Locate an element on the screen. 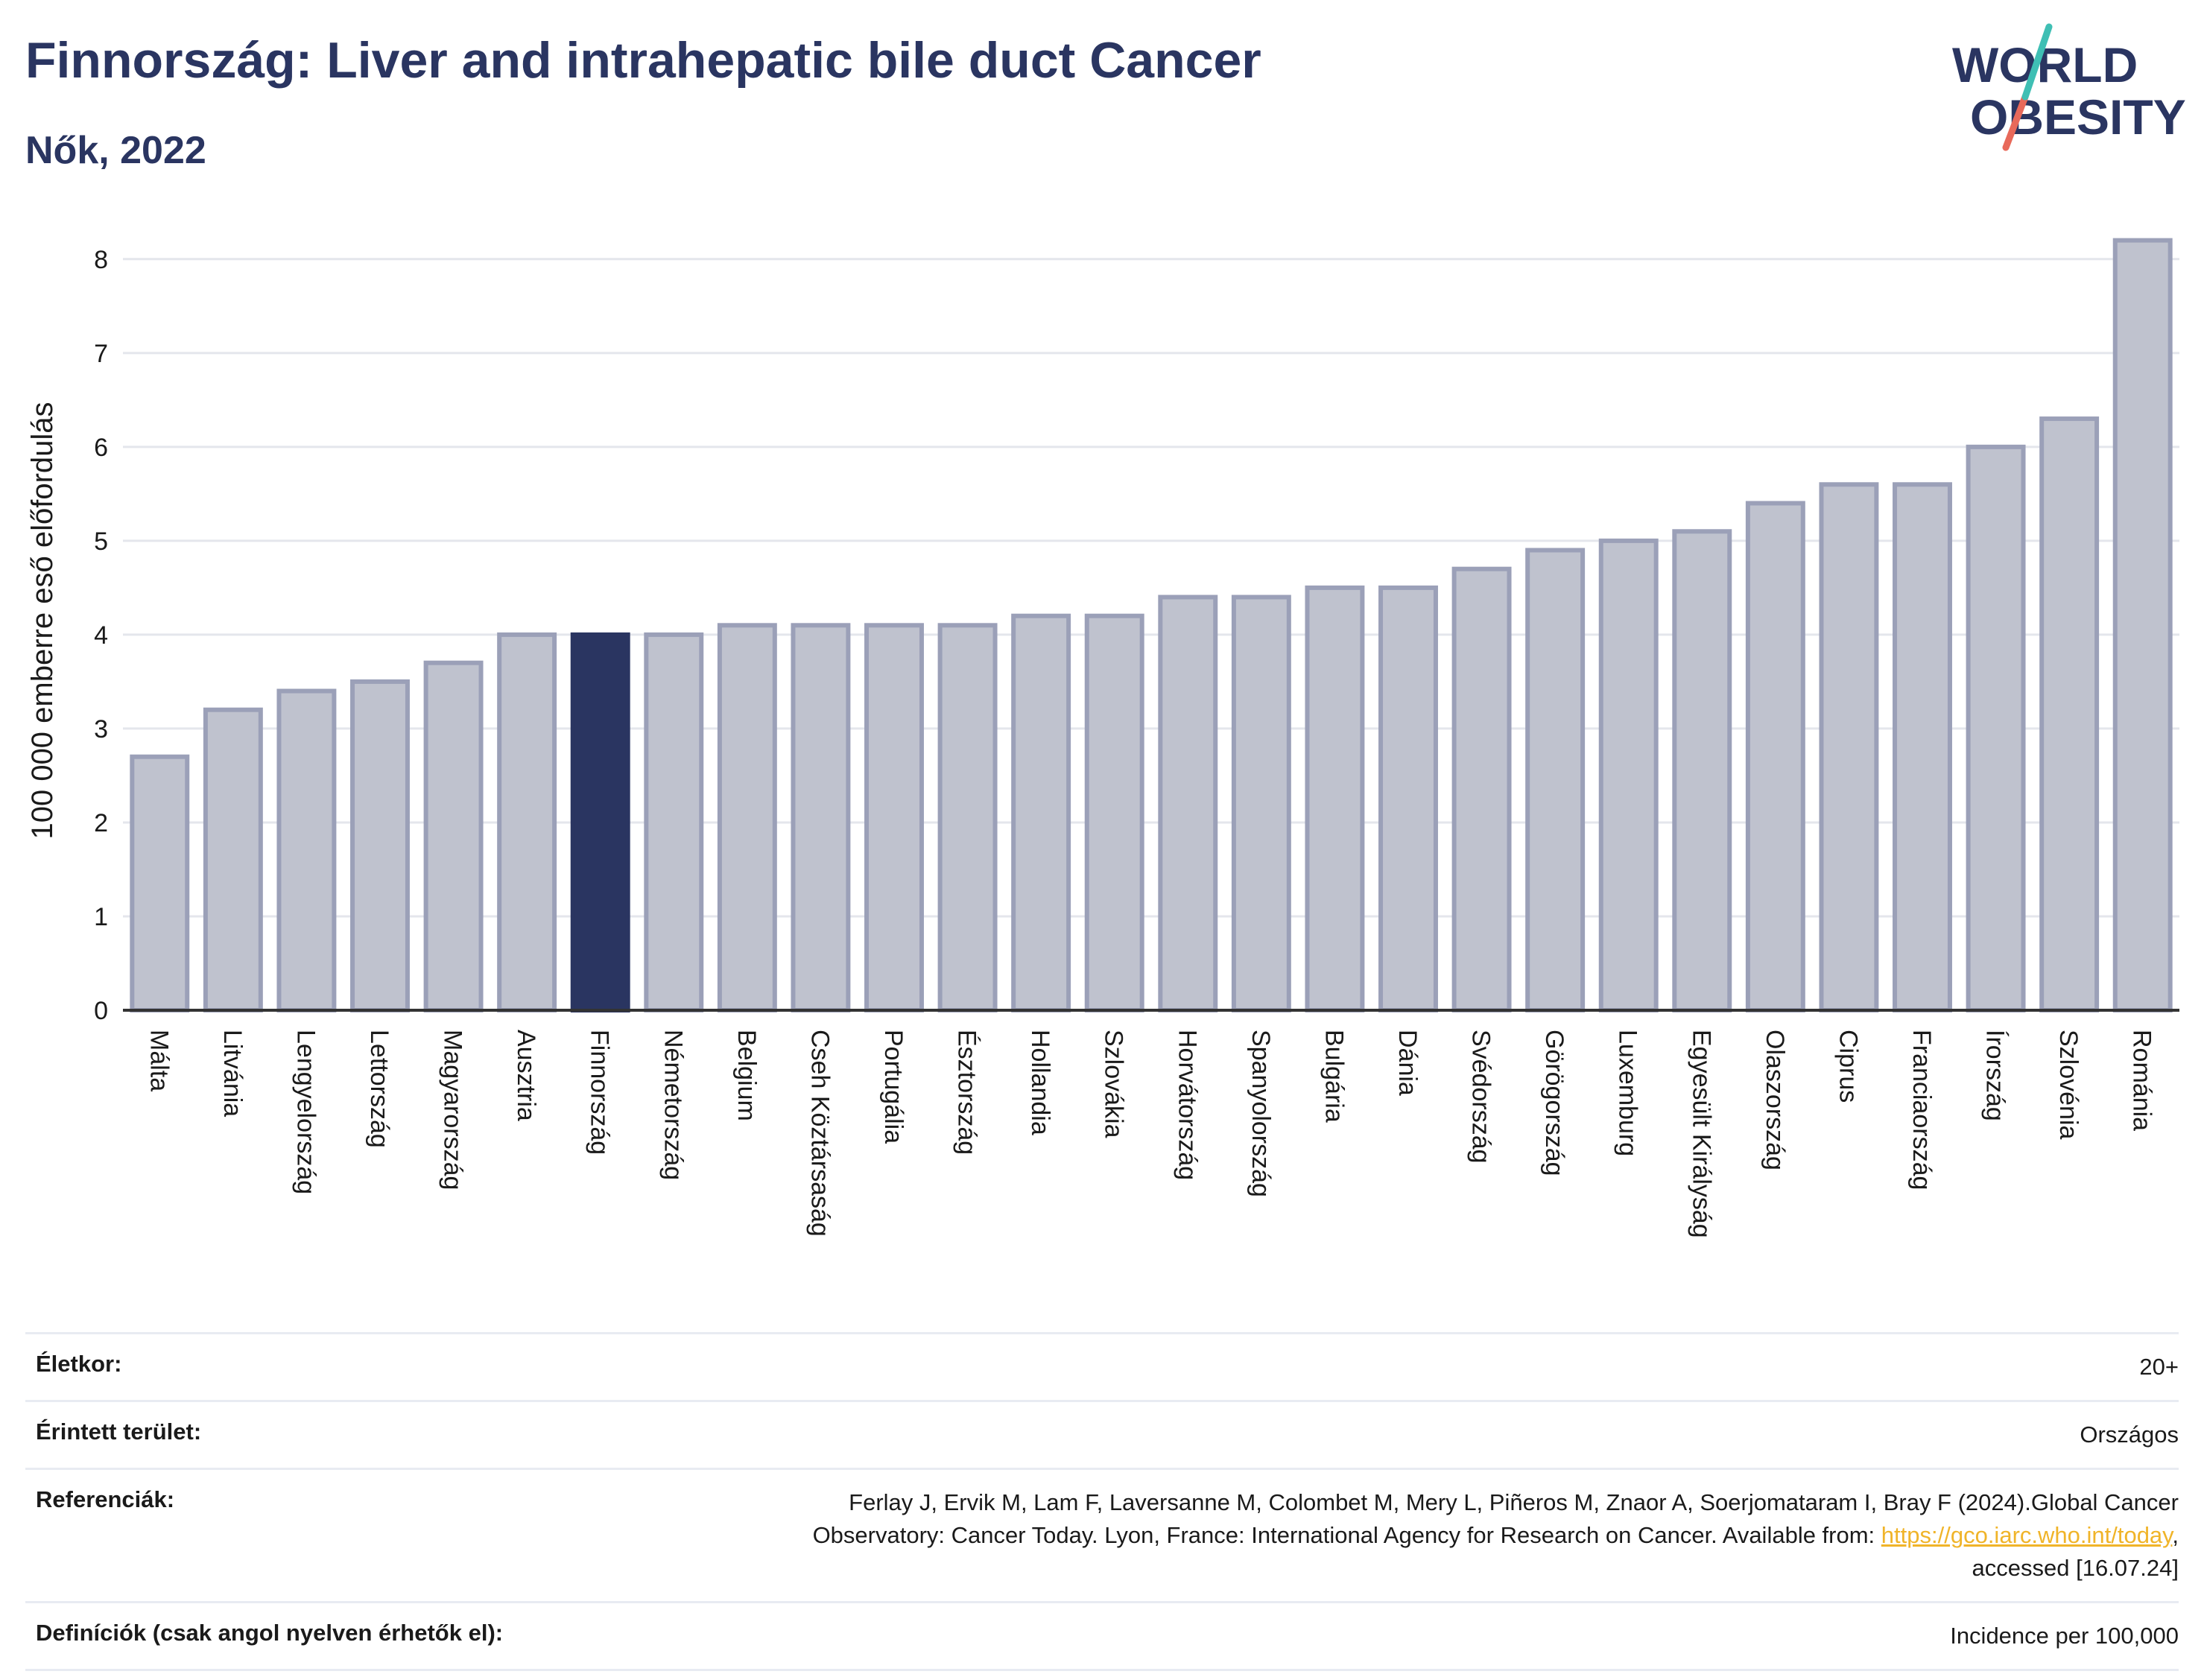 The height and width of the screenshot is (1680, 2204). x-tick-label: Portugália is located at coordinates (893, 1087).